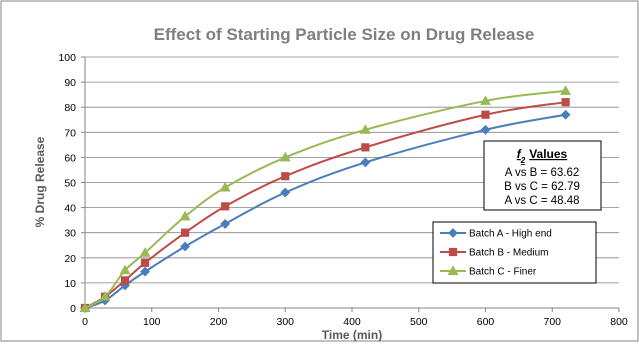  What do you see at coordinates (523, 160) in the screenshot?
I see `f2-subscript: 2` at bounding box center [523, 160].